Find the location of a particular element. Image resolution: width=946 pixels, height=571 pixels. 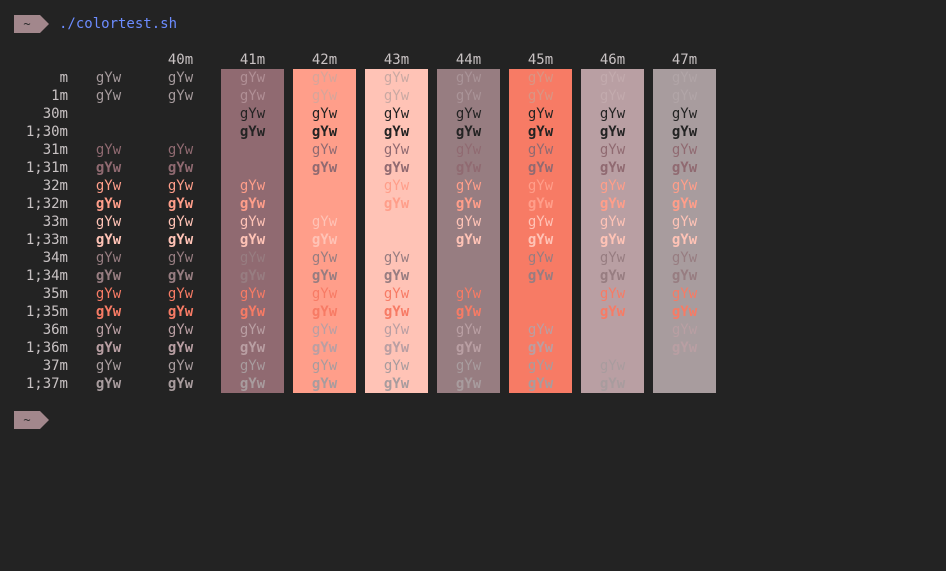

row-label: 30m is located at coordinates (55, 114).